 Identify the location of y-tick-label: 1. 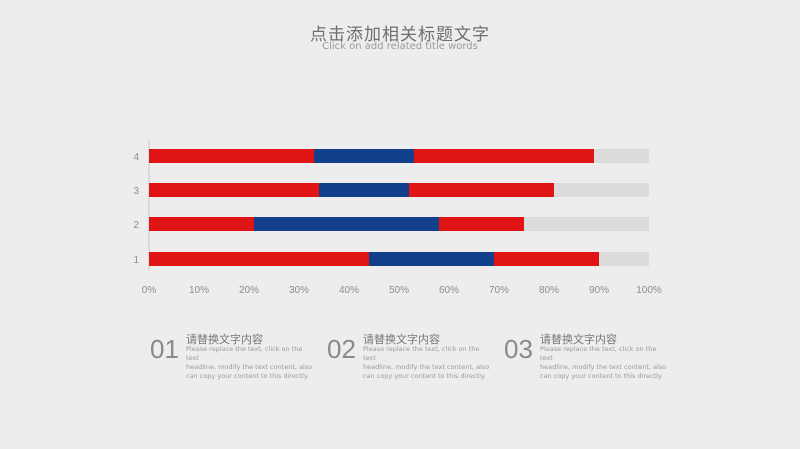
(136, 260).